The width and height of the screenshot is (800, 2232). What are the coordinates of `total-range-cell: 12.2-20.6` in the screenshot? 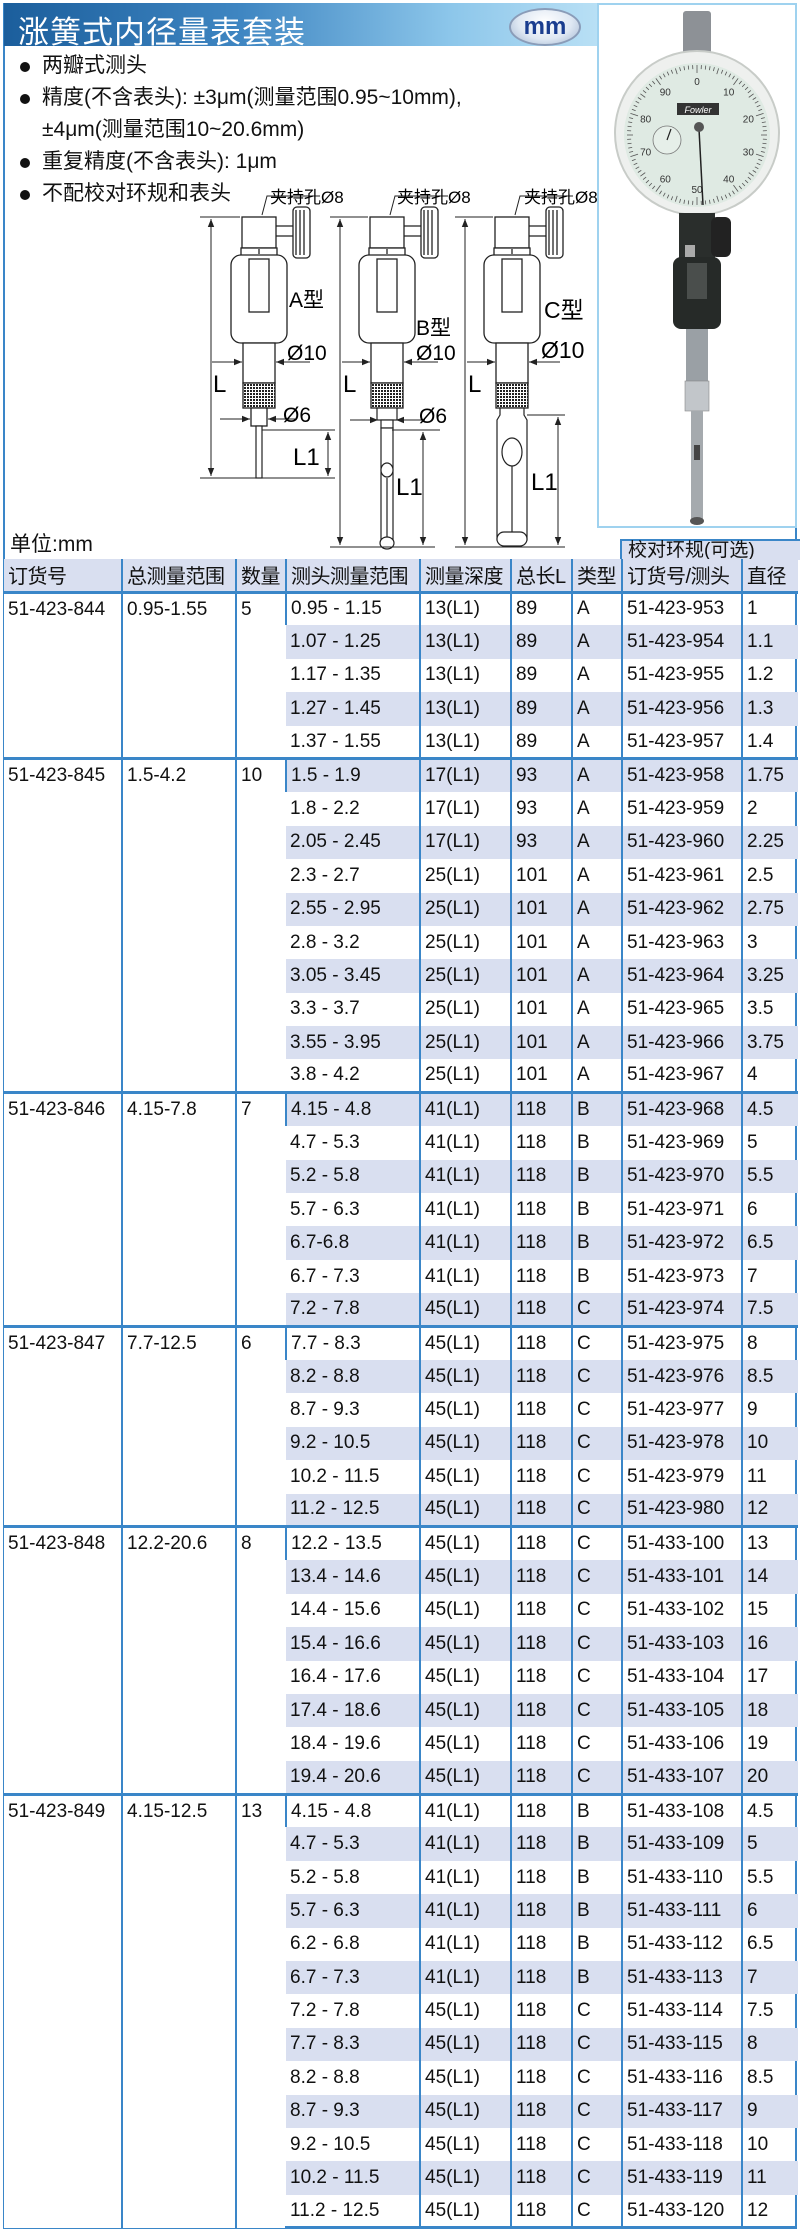 It's located at (178, 1660).